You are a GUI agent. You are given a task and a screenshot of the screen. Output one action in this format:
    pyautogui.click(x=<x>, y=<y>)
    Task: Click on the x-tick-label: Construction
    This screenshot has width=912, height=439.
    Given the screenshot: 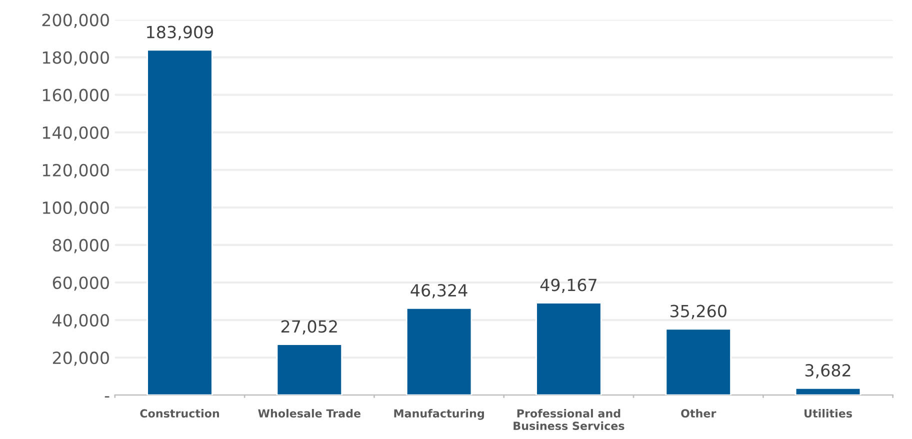 What is the action you would take?
    pyautogui.click(x=180, y=413)
    